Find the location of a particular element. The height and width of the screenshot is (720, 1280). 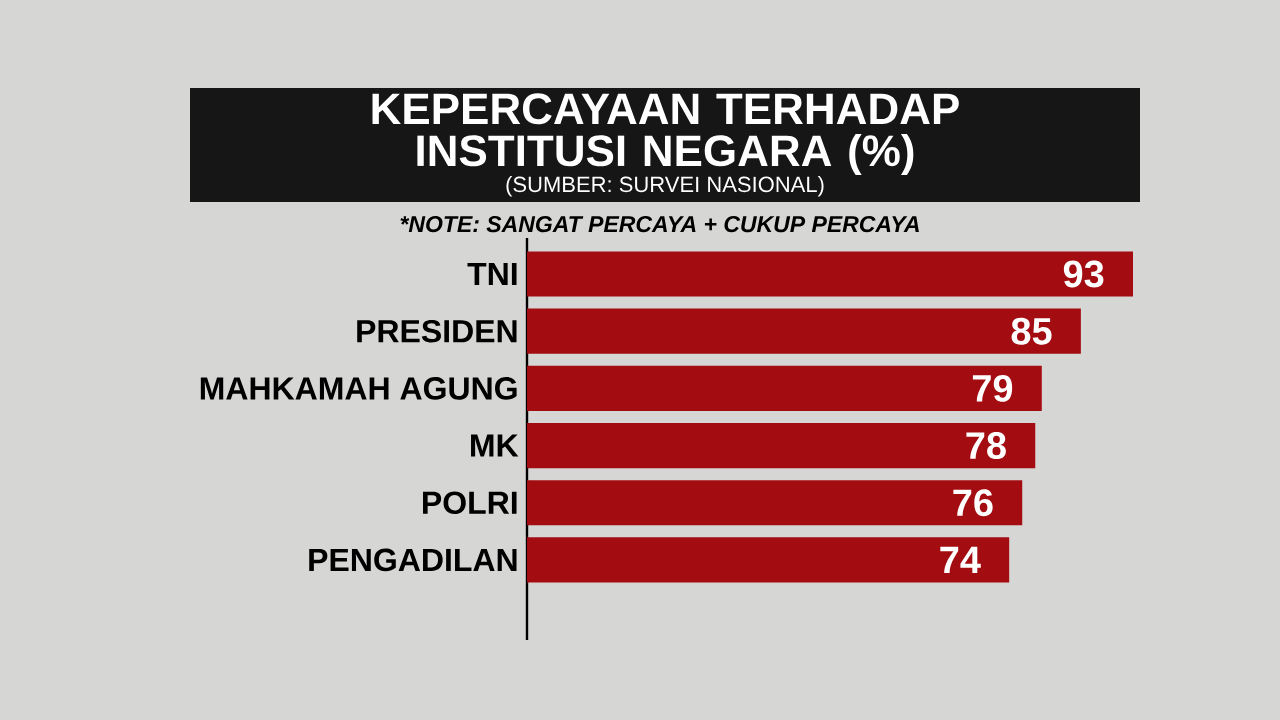

data-label: 93 is located at coordinates (1083, 274).